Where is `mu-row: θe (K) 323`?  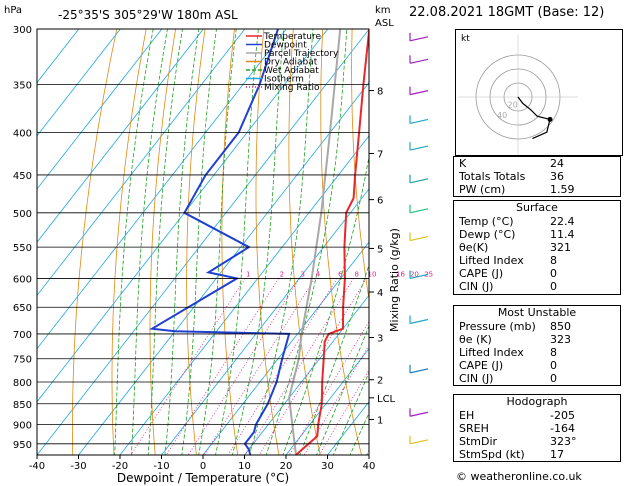
mu-row: θe (K) 323 is located at coordinates (515, 340).